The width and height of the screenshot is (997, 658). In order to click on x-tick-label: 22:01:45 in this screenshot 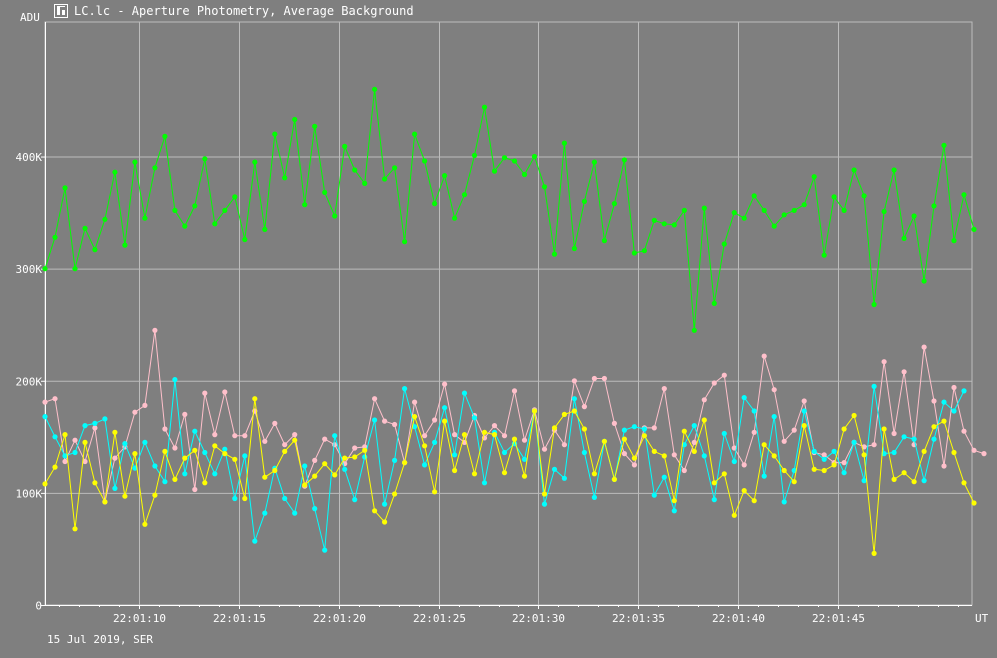, I will do `click(838, 618)`.